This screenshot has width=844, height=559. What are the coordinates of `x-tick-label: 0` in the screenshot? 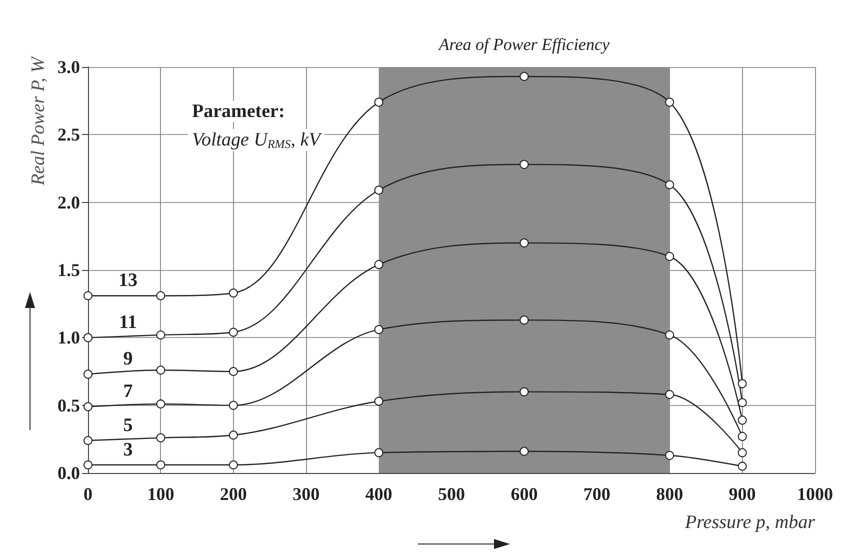 It's located at (88, 494).